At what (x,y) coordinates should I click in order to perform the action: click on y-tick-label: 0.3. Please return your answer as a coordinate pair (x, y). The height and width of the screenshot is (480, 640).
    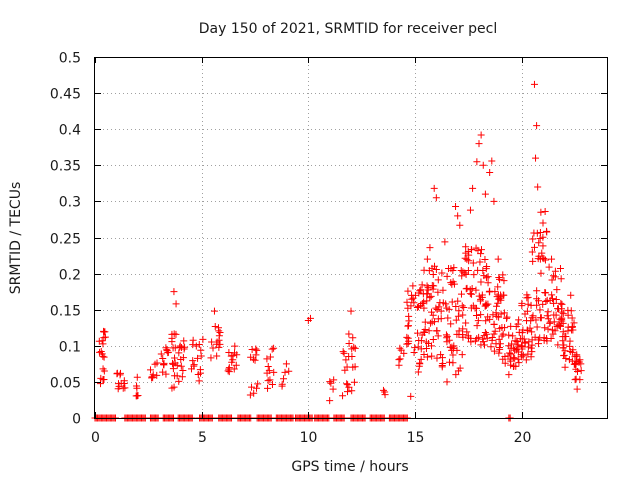
    Looking at the image, I should click on (70, 203).